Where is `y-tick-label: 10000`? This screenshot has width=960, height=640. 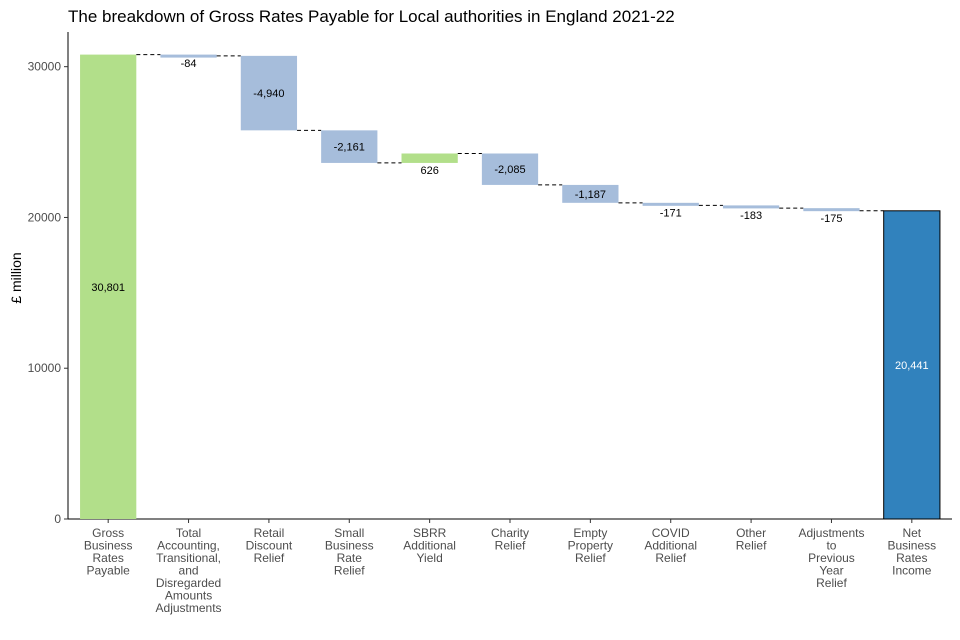 y-tick-label: 10000 is located at coordinates (45, 368).